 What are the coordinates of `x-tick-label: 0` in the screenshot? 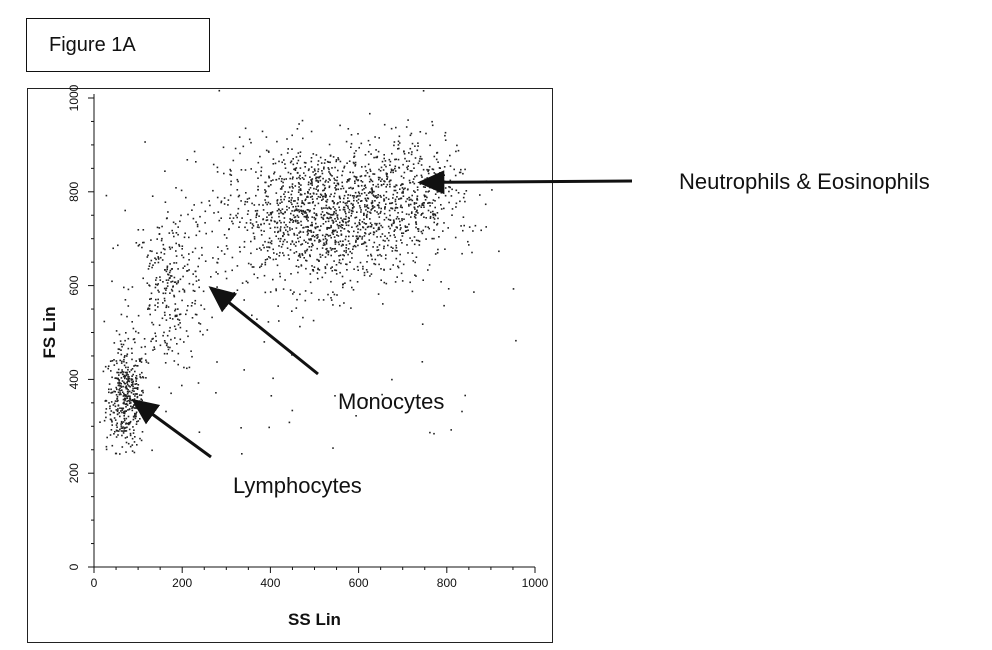 It's located at (94, 583).